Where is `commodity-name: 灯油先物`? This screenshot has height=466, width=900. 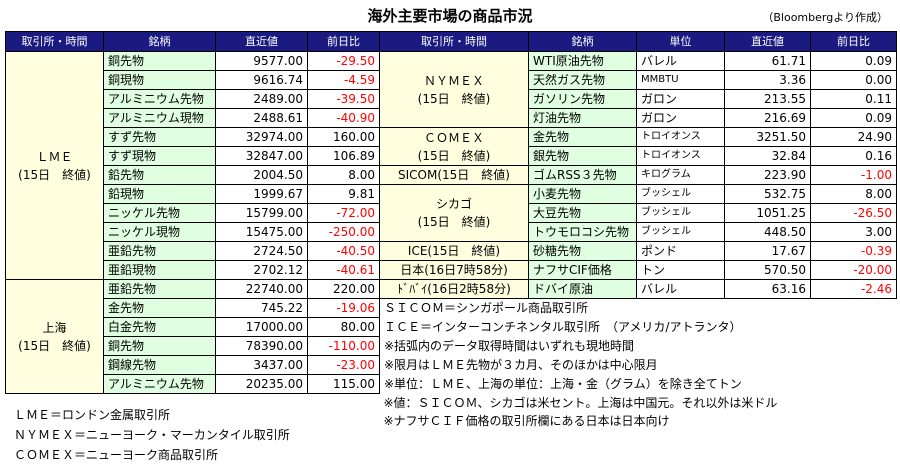 commodity-name: 灯油先物 is located at coordinates (582, 118).